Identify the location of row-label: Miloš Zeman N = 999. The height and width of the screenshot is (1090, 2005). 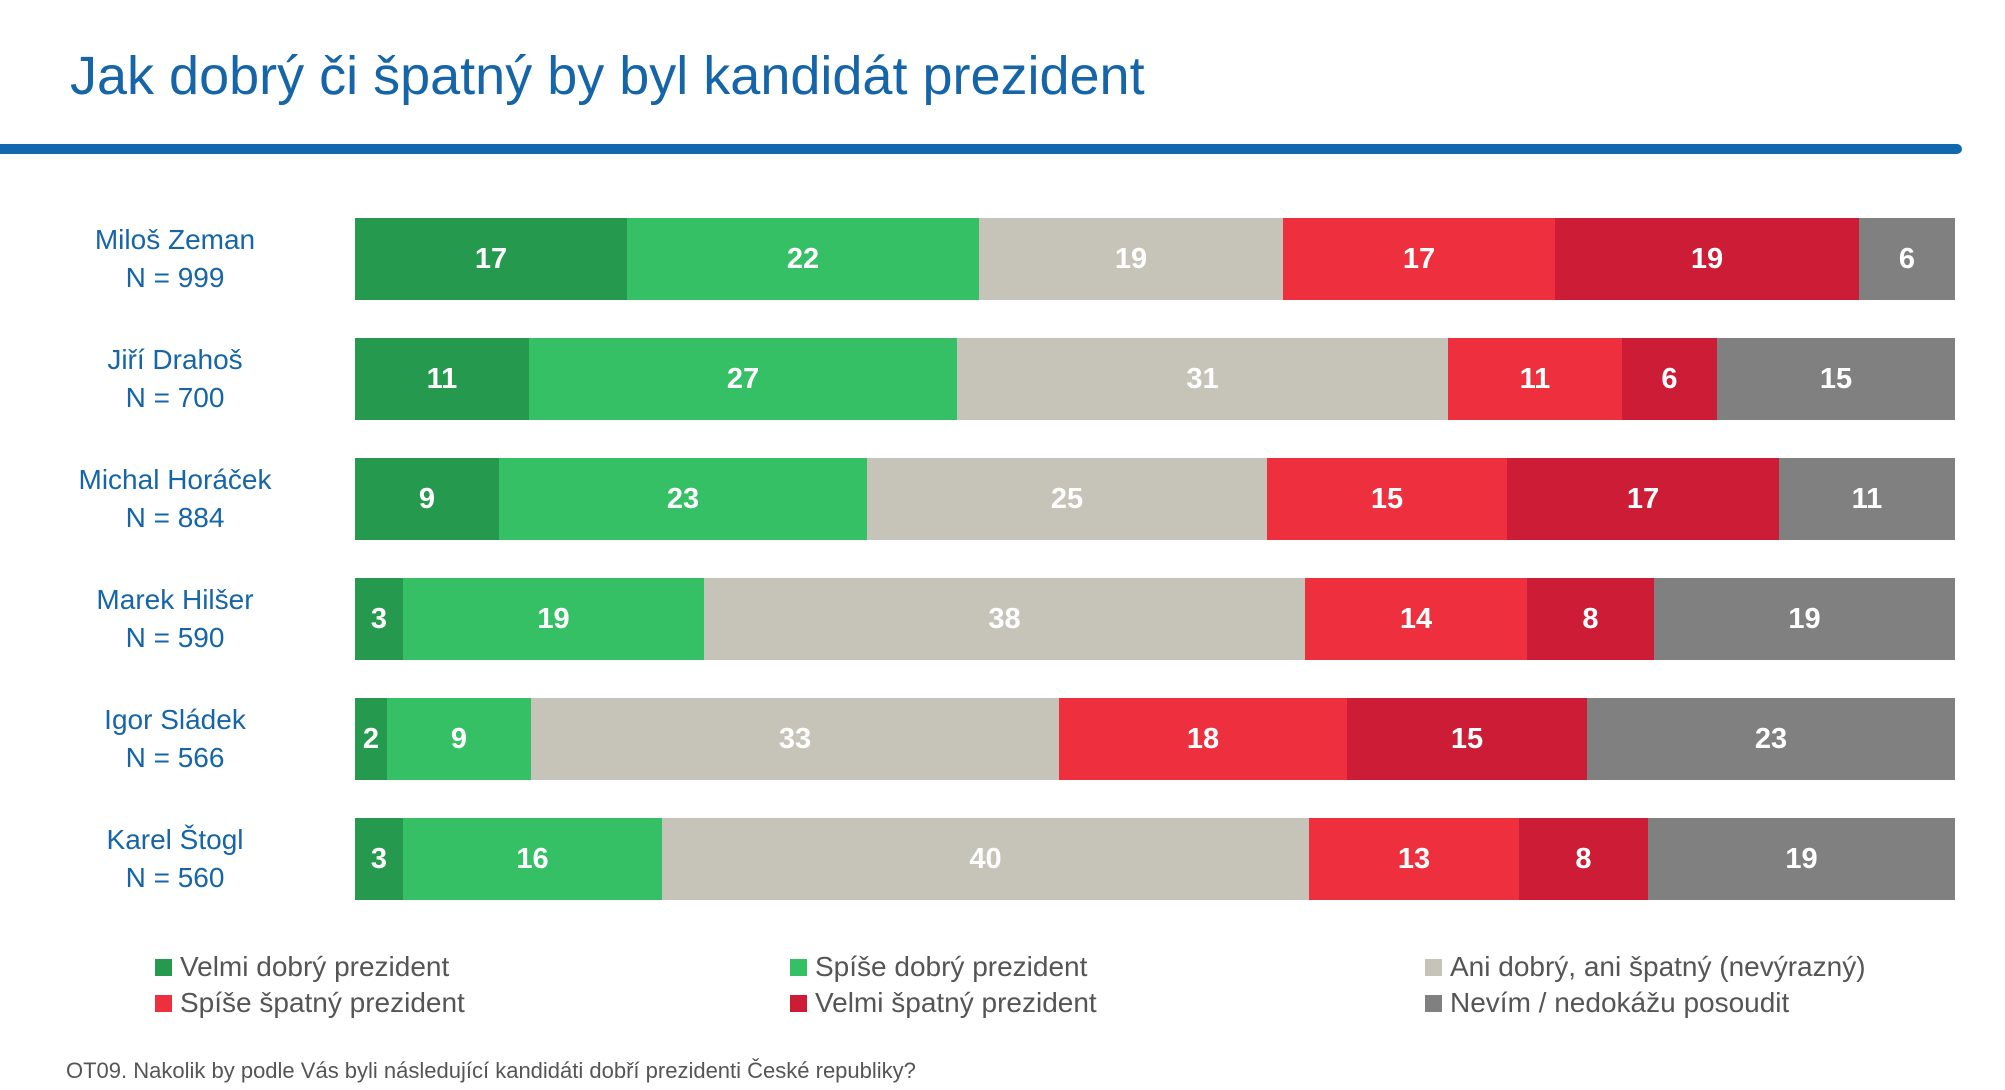
(175, 259).